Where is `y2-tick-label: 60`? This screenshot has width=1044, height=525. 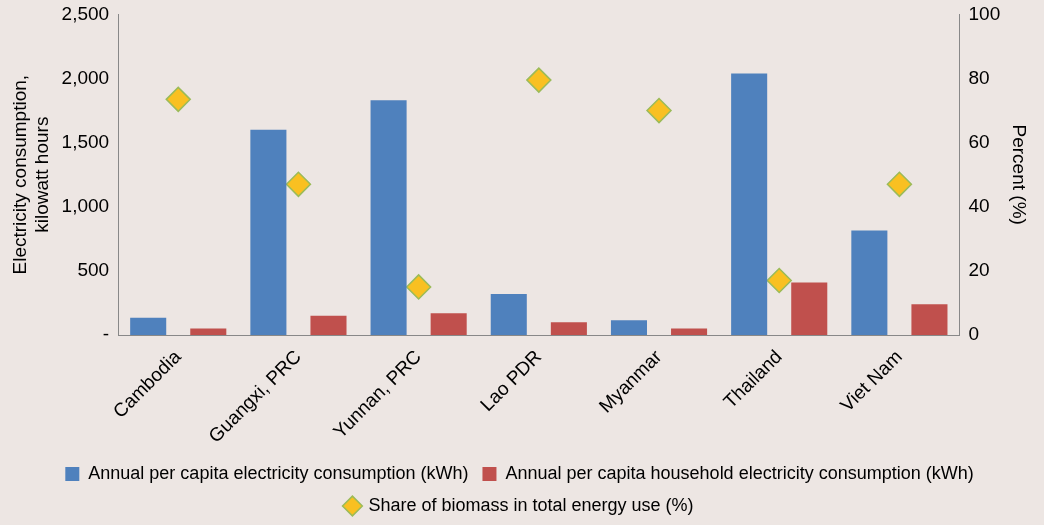
y2-tick-label: 60 is located at coordinates (979, 141).